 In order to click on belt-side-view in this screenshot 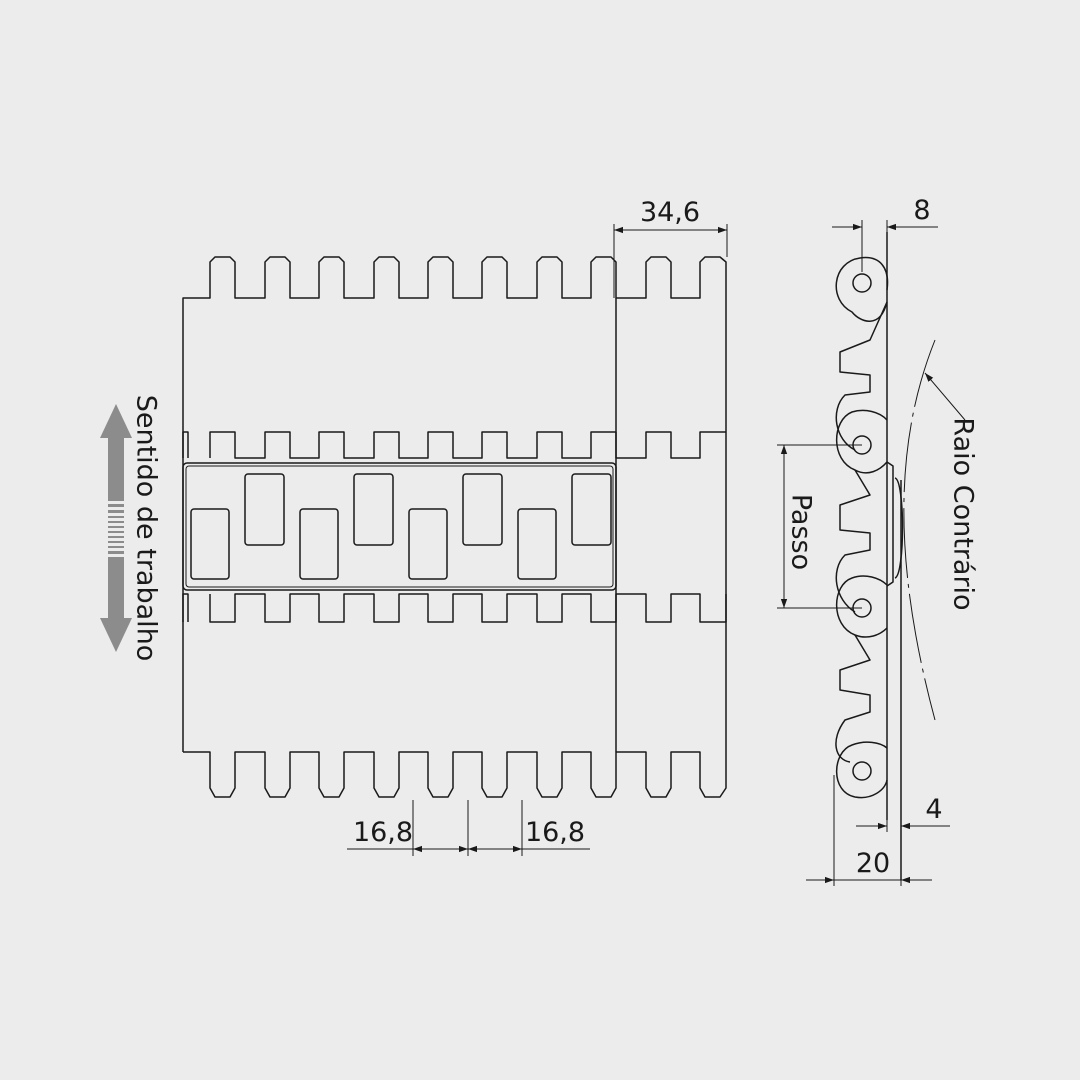, I will do `click(885, 556)`.